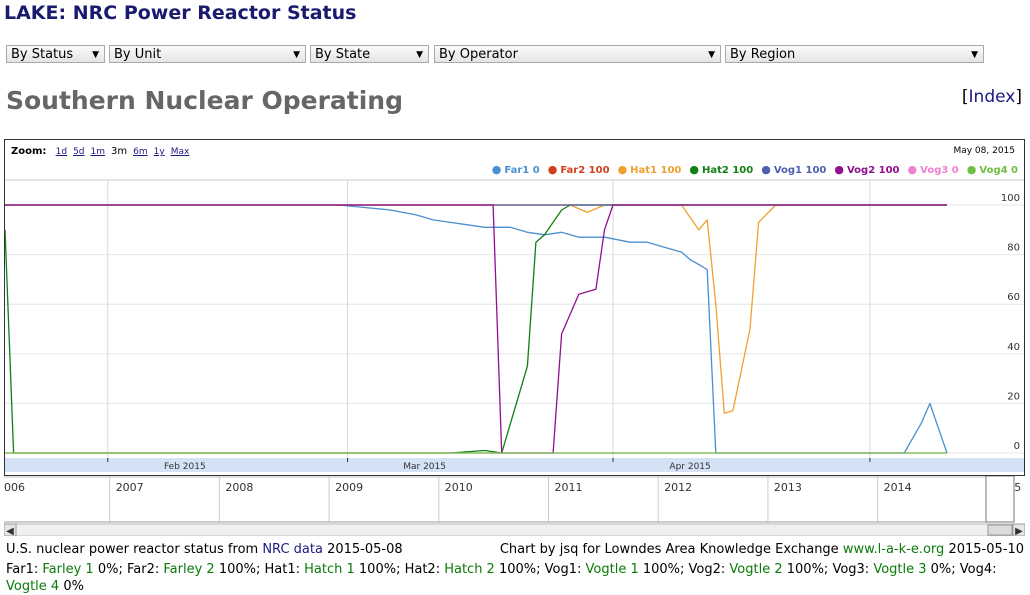 This screenshot has width=1030, height=595. What do you see at coordinates (189, 569) in the screenshot?
I see `unit-name-link: Farley 2` at bounding box center [189, 569].